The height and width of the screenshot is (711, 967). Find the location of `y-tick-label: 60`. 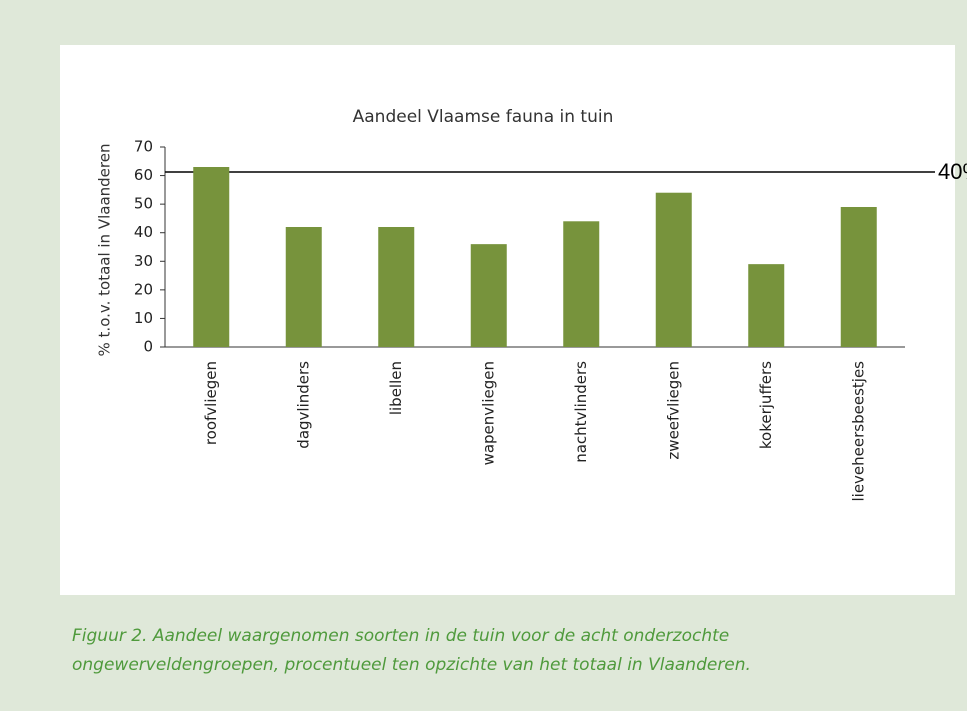

y-tick-label: 60 is located at coordinates (143, 175).